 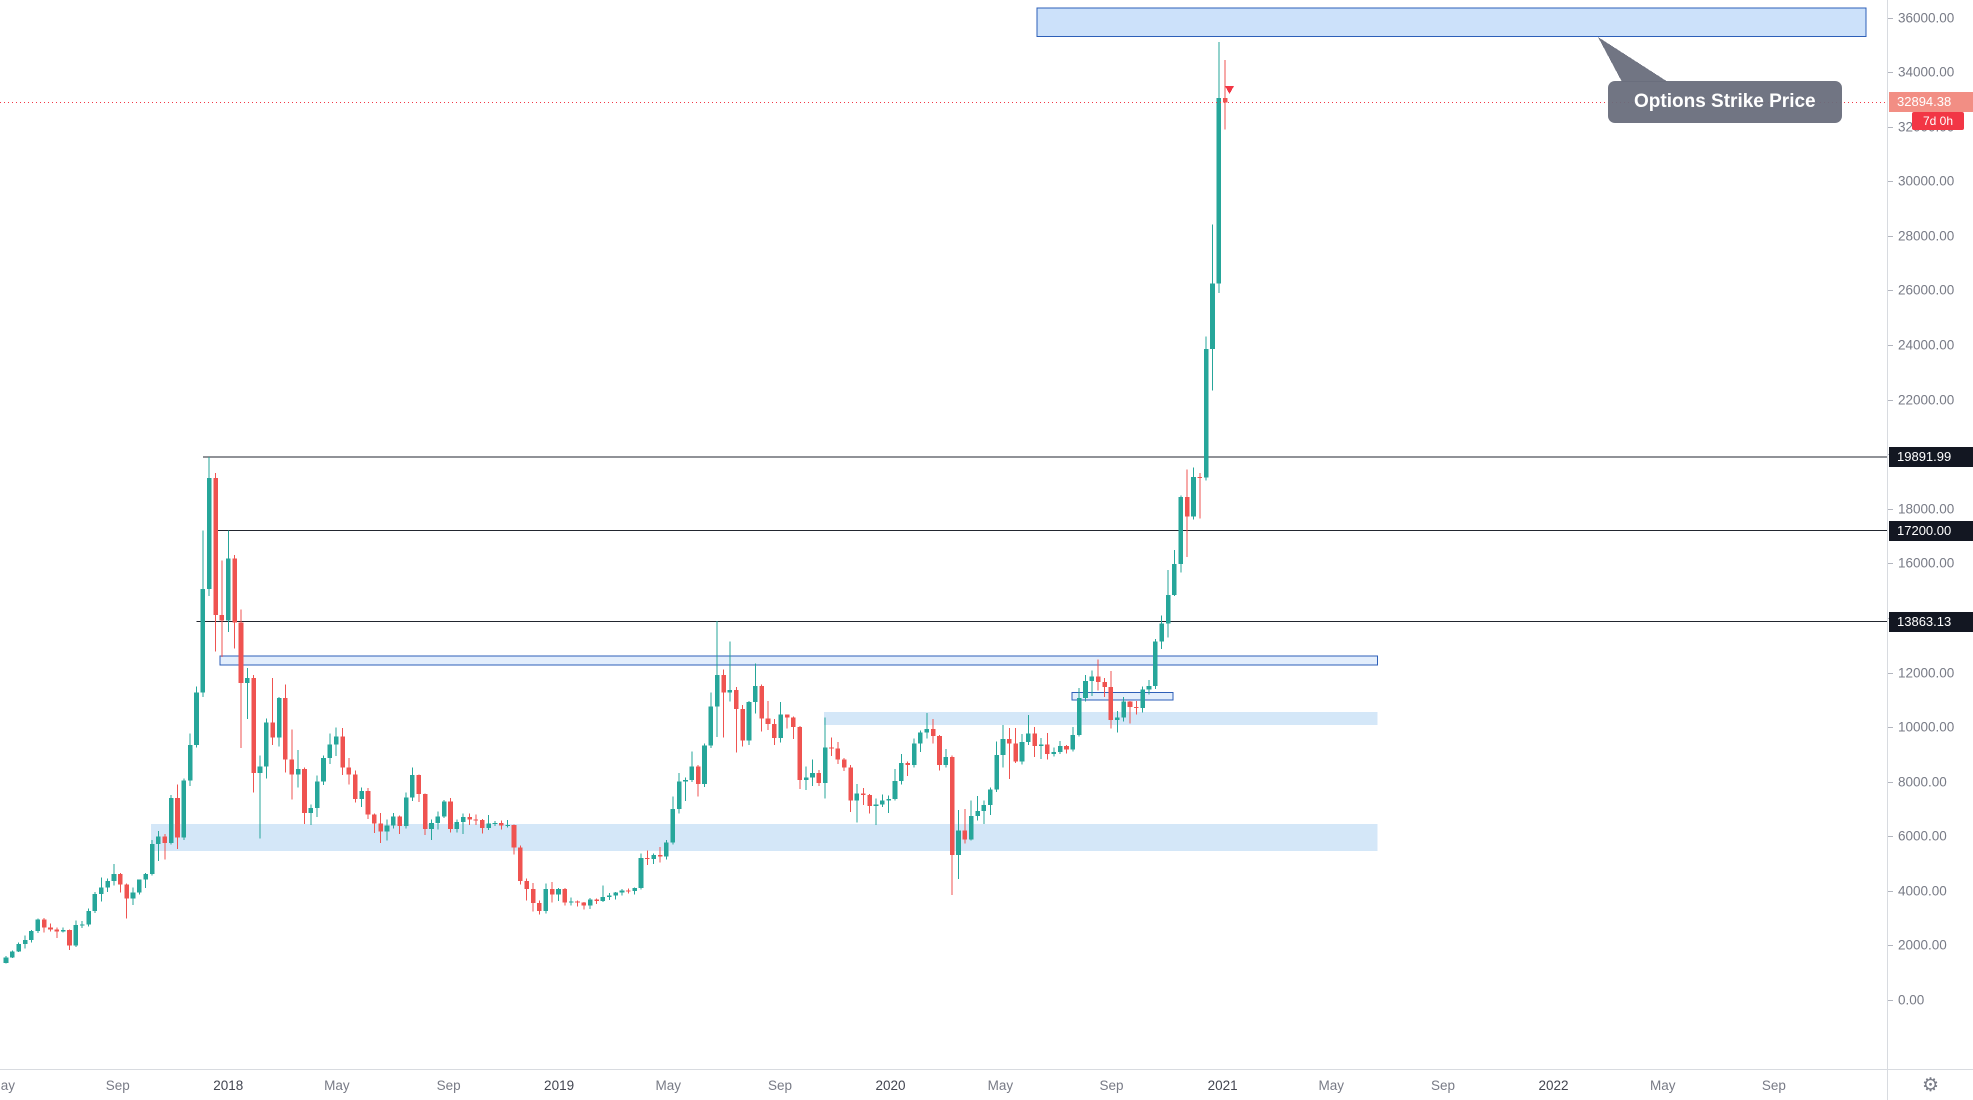 What do you see at coordinates (1922, 945) in the screenshot?
I see `price-tick-label: 2000.00` at bounding box center [1922, 945].